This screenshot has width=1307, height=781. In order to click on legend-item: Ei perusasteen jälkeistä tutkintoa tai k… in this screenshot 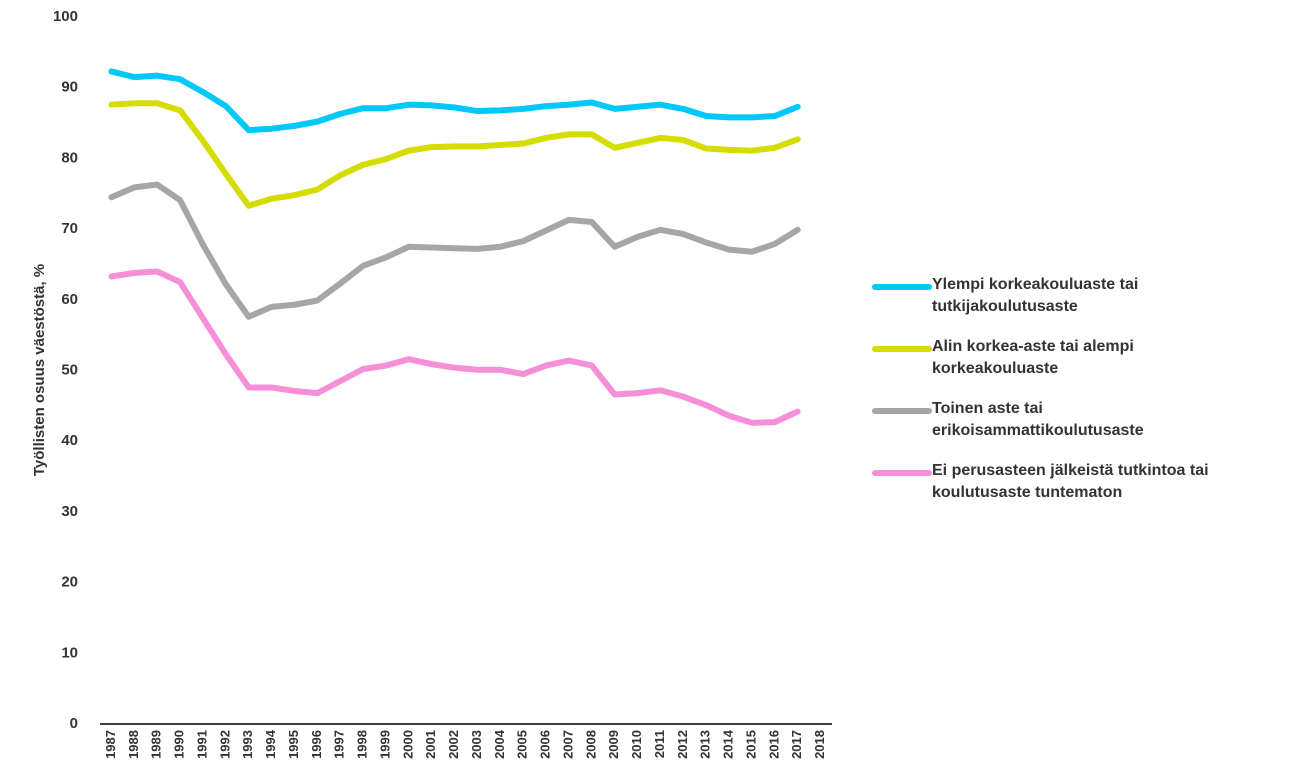, I will do `click(1062, 491)`.